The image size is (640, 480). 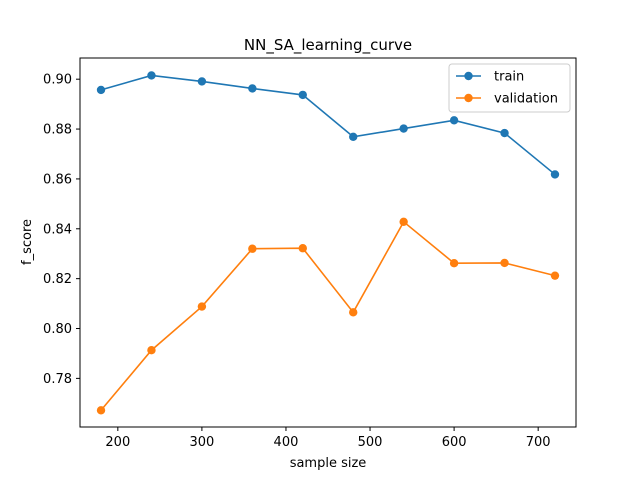 I want to click on y-tick-label: 0.86, so click(x=57, y=179).